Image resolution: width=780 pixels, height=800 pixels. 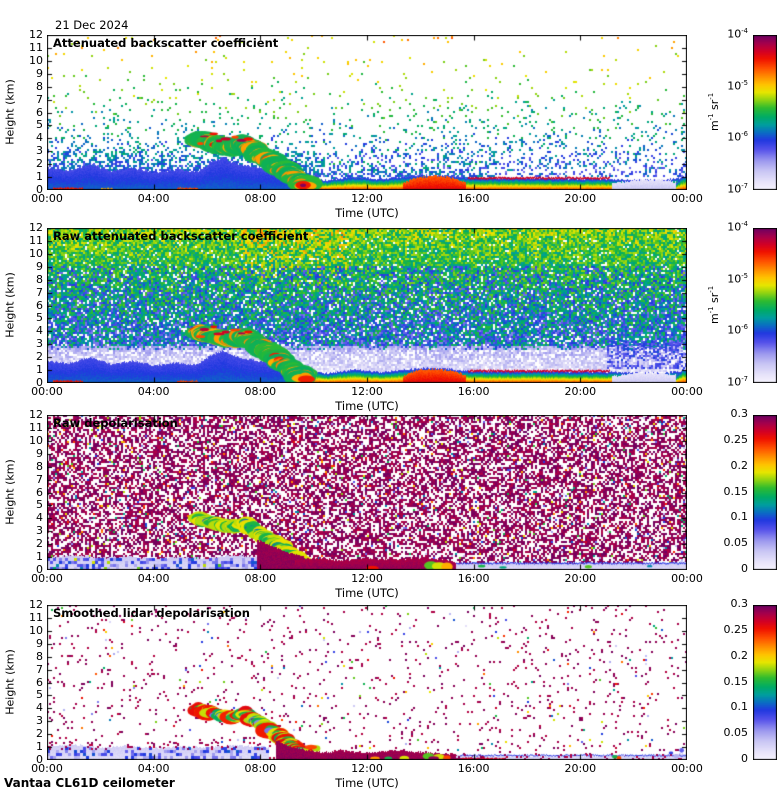 I want to click on x-axis-label: Time (UTC), so click(x=367, y=593).